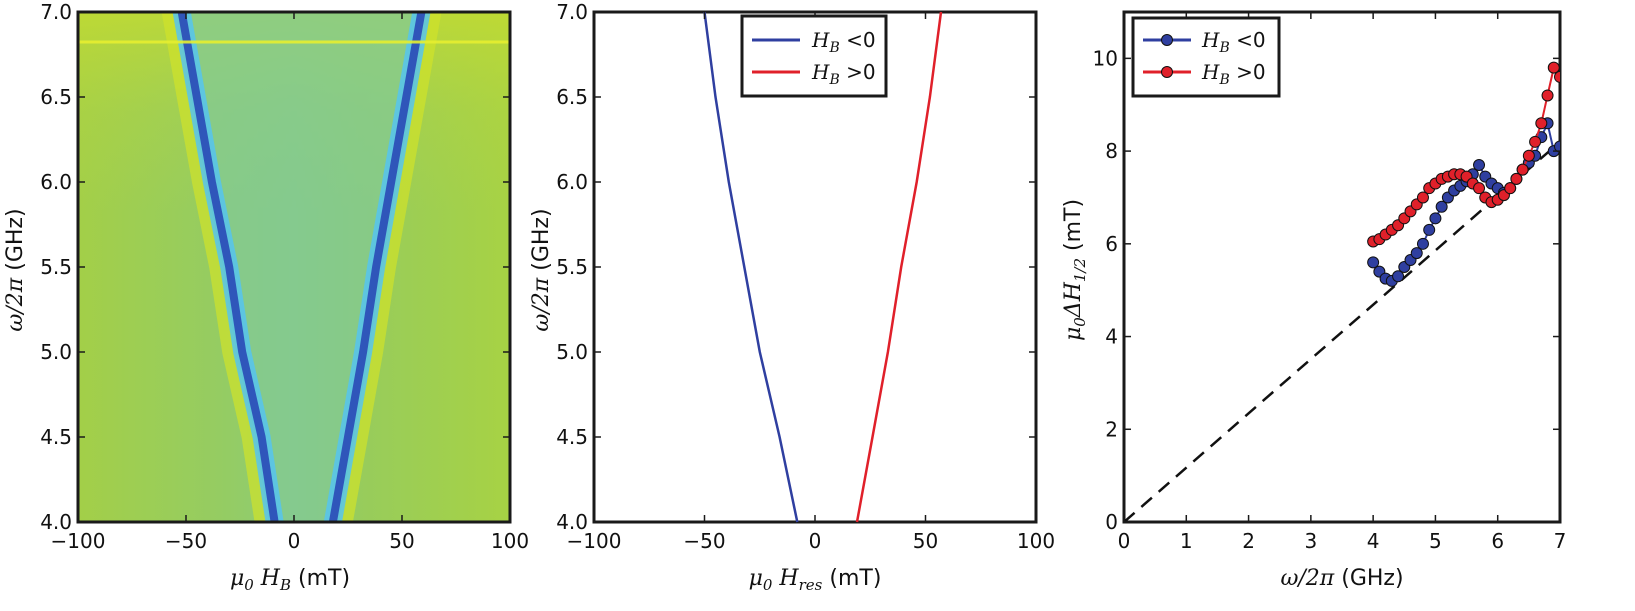 The image size is (1635, 611). I want to click on dispersion-lines, so click(823, 267).